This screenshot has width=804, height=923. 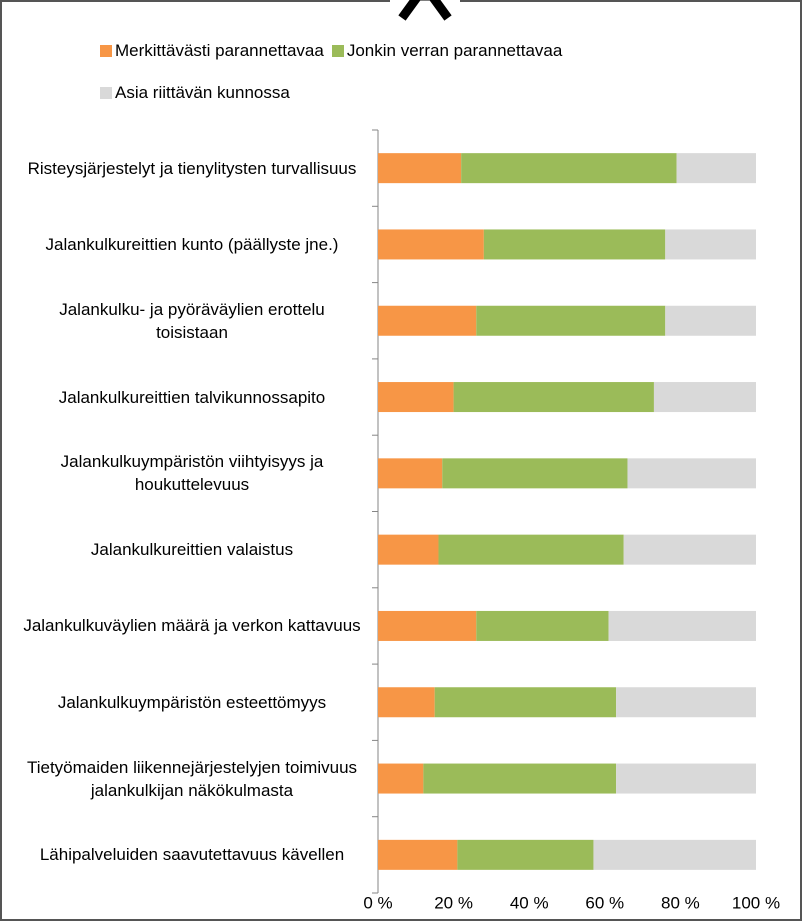 What do you see at coordinates (192, 550) in the screenshot?
I see `category-label: Jalankulkureittien valaistus` at bounding box center [192, 550].